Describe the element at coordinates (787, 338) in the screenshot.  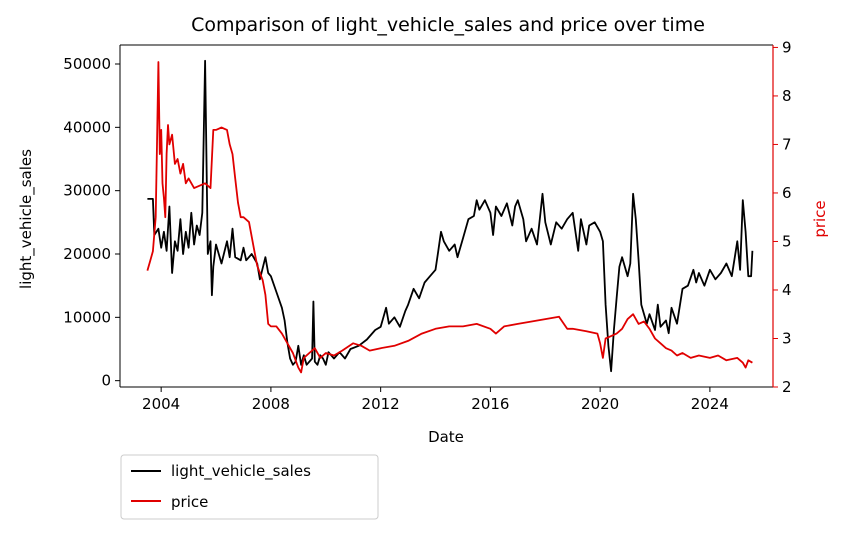
I see `y-right-tick-label: 3` at that location.